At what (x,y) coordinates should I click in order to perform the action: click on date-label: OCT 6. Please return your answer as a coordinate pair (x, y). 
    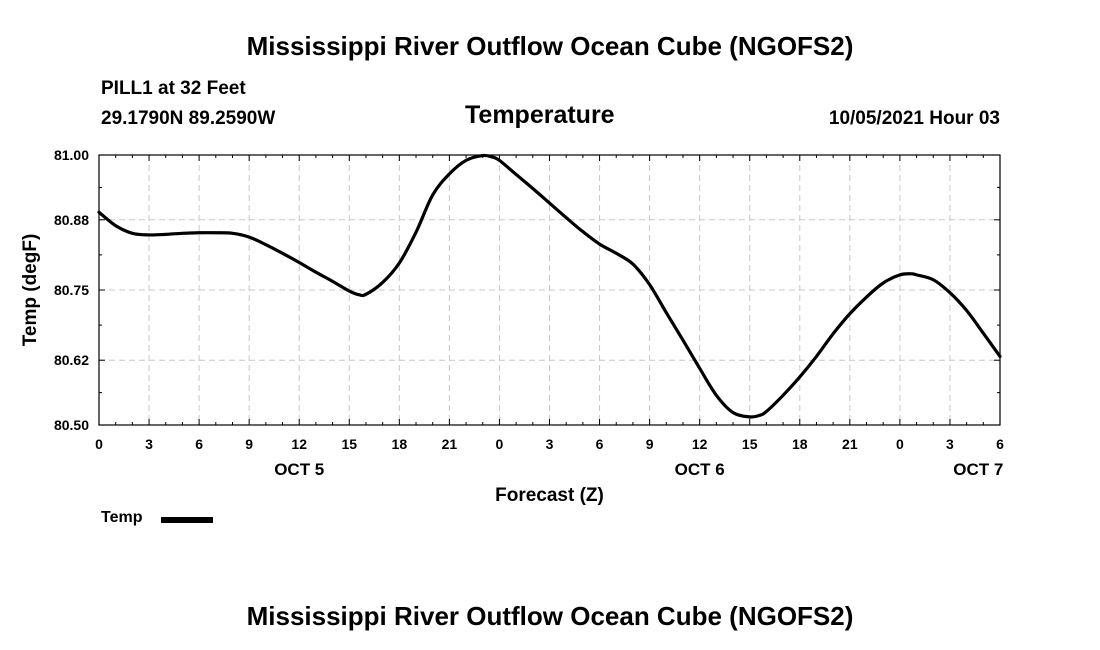
    Looking at the image, I should click on (700, 469).